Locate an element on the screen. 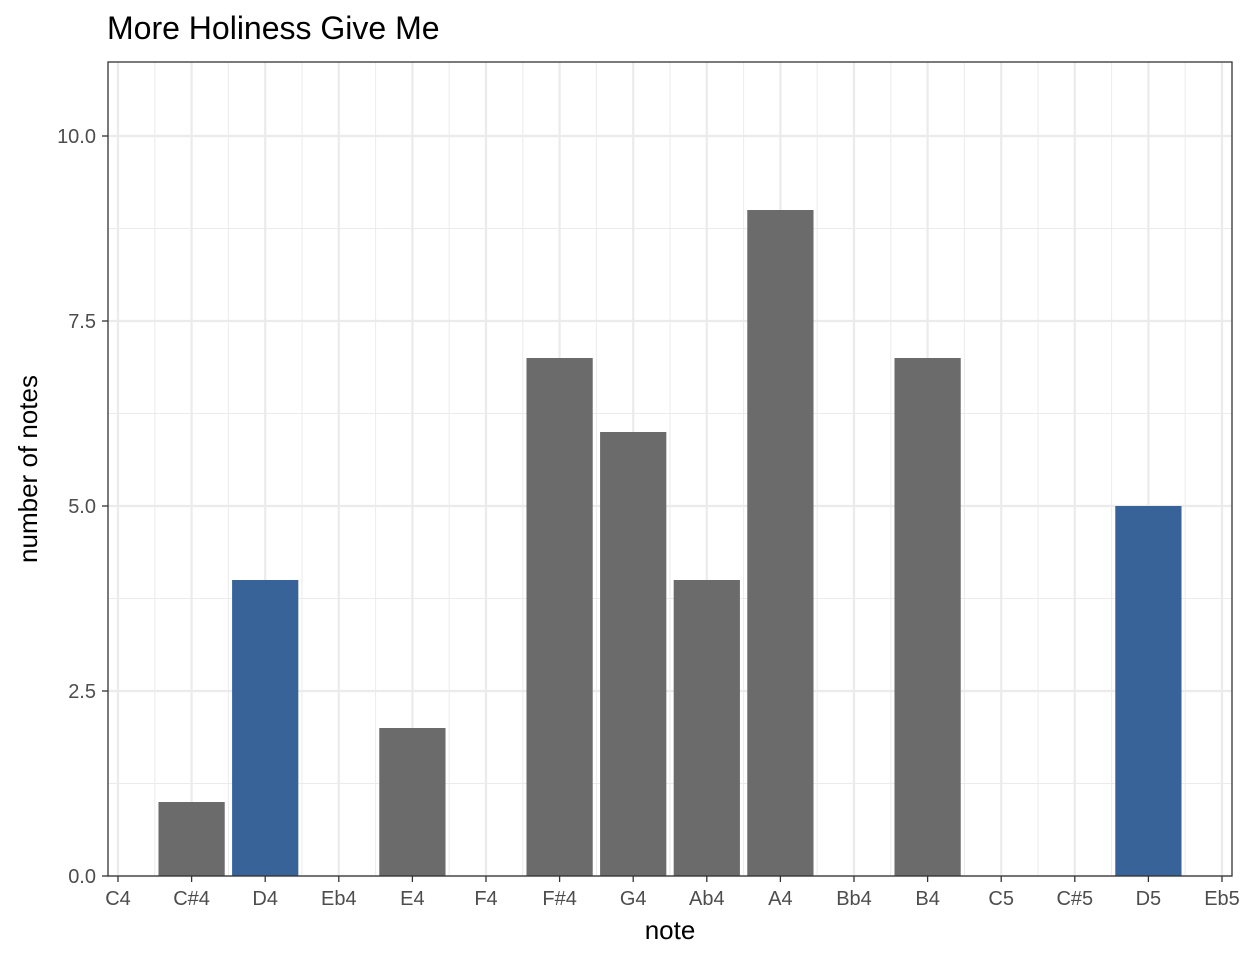  x-axis-title: note is located at coordinates (670, 930).